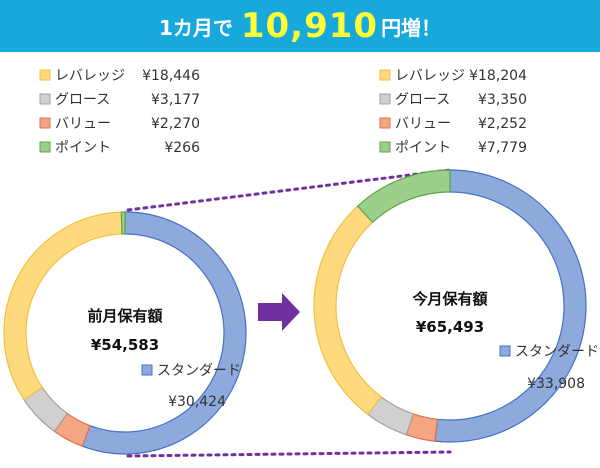 This screenshot has height=468, width=600. Describe the element at coordinates (556, 384) in the screenshot. I see `standard-value: ¥33,908` at that location.